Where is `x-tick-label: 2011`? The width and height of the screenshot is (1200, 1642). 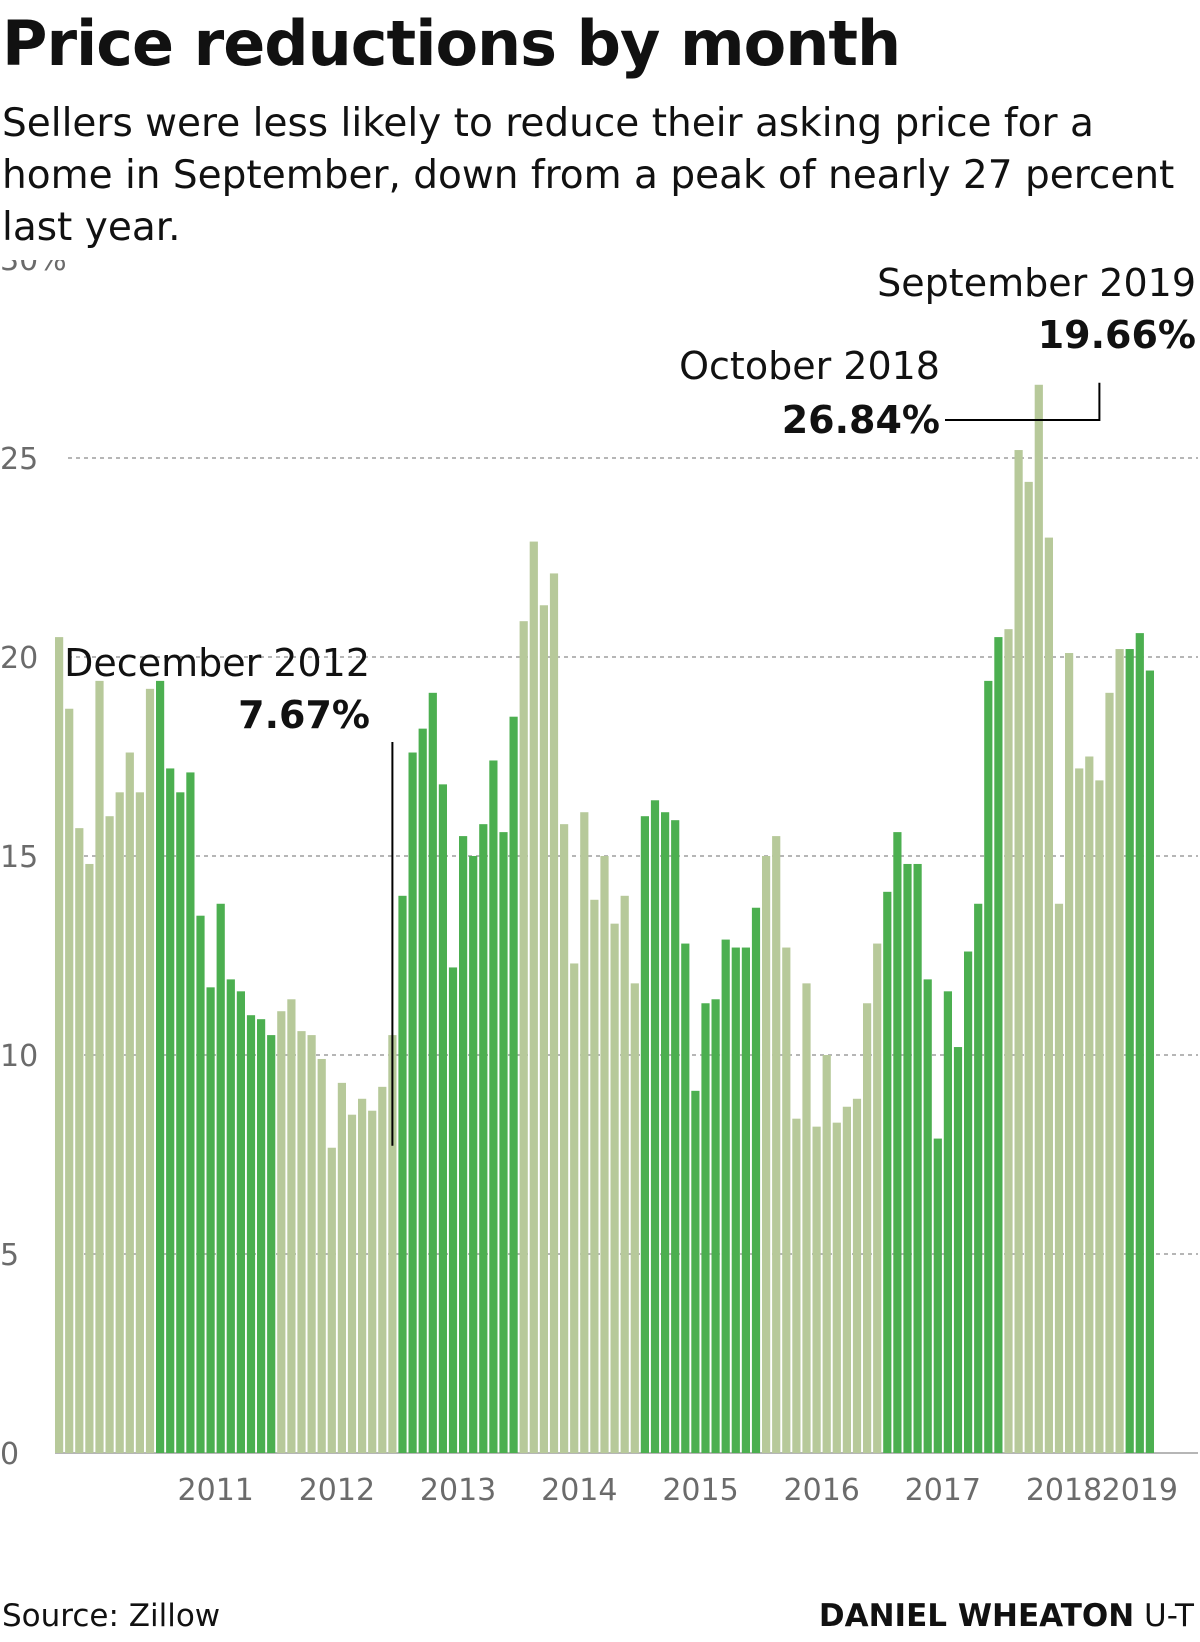 x-tick-label: 2011 is located at coordinates (216, 1490).